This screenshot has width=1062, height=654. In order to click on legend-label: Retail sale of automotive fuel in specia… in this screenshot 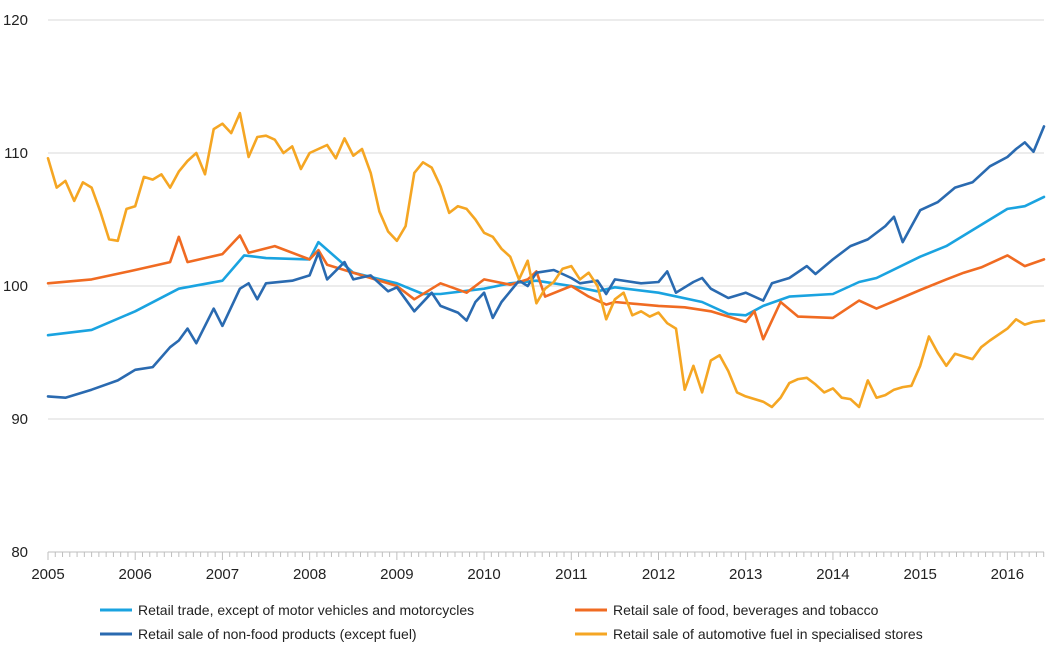, I will do `click(768, 634)`.